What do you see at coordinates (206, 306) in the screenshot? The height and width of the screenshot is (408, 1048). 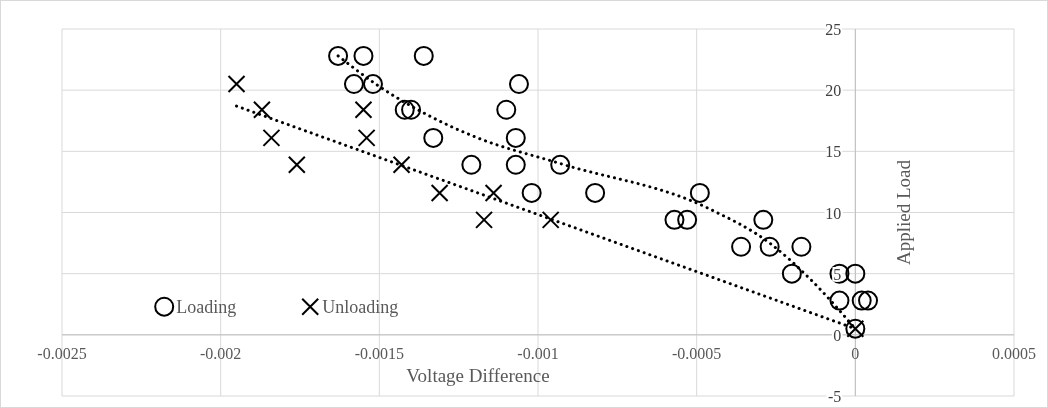 I see `legend-label: Loading` at bounding box center [206, 306].